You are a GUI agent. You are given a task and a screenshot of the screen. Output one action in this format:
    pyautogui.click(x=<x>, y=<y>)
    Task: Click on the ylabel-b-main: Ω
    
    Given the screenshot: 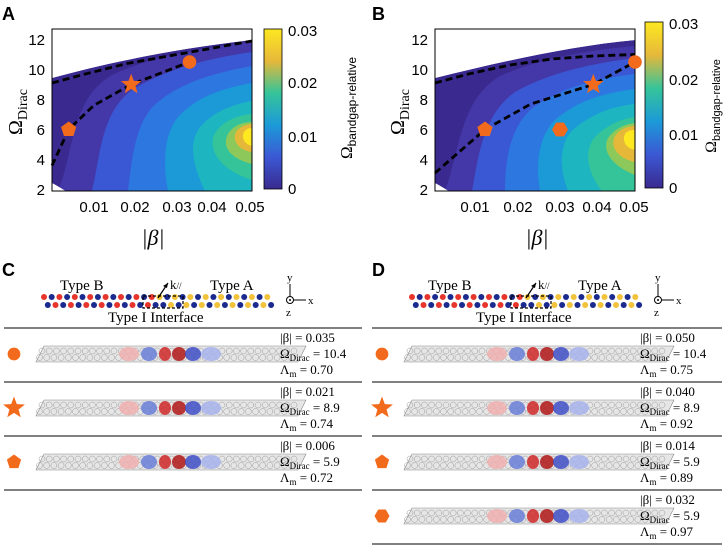 What is the action you would take?
    pyautogui.click(x=398, y=127)
    